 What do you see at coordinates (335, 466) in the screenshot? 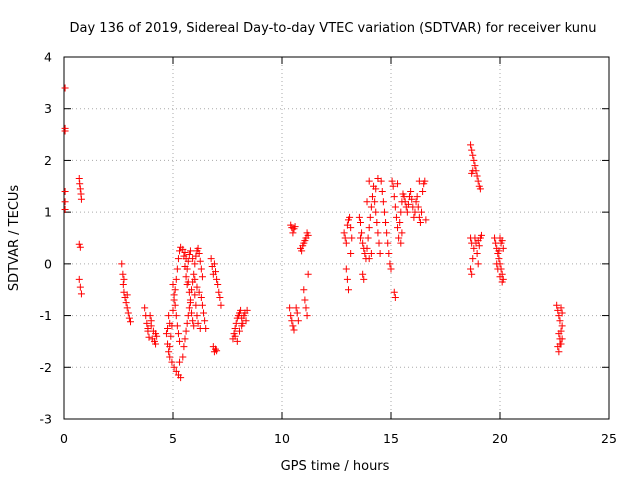
I see `x-axis-label: GPS time / hours` at bounding box center [335, 466].